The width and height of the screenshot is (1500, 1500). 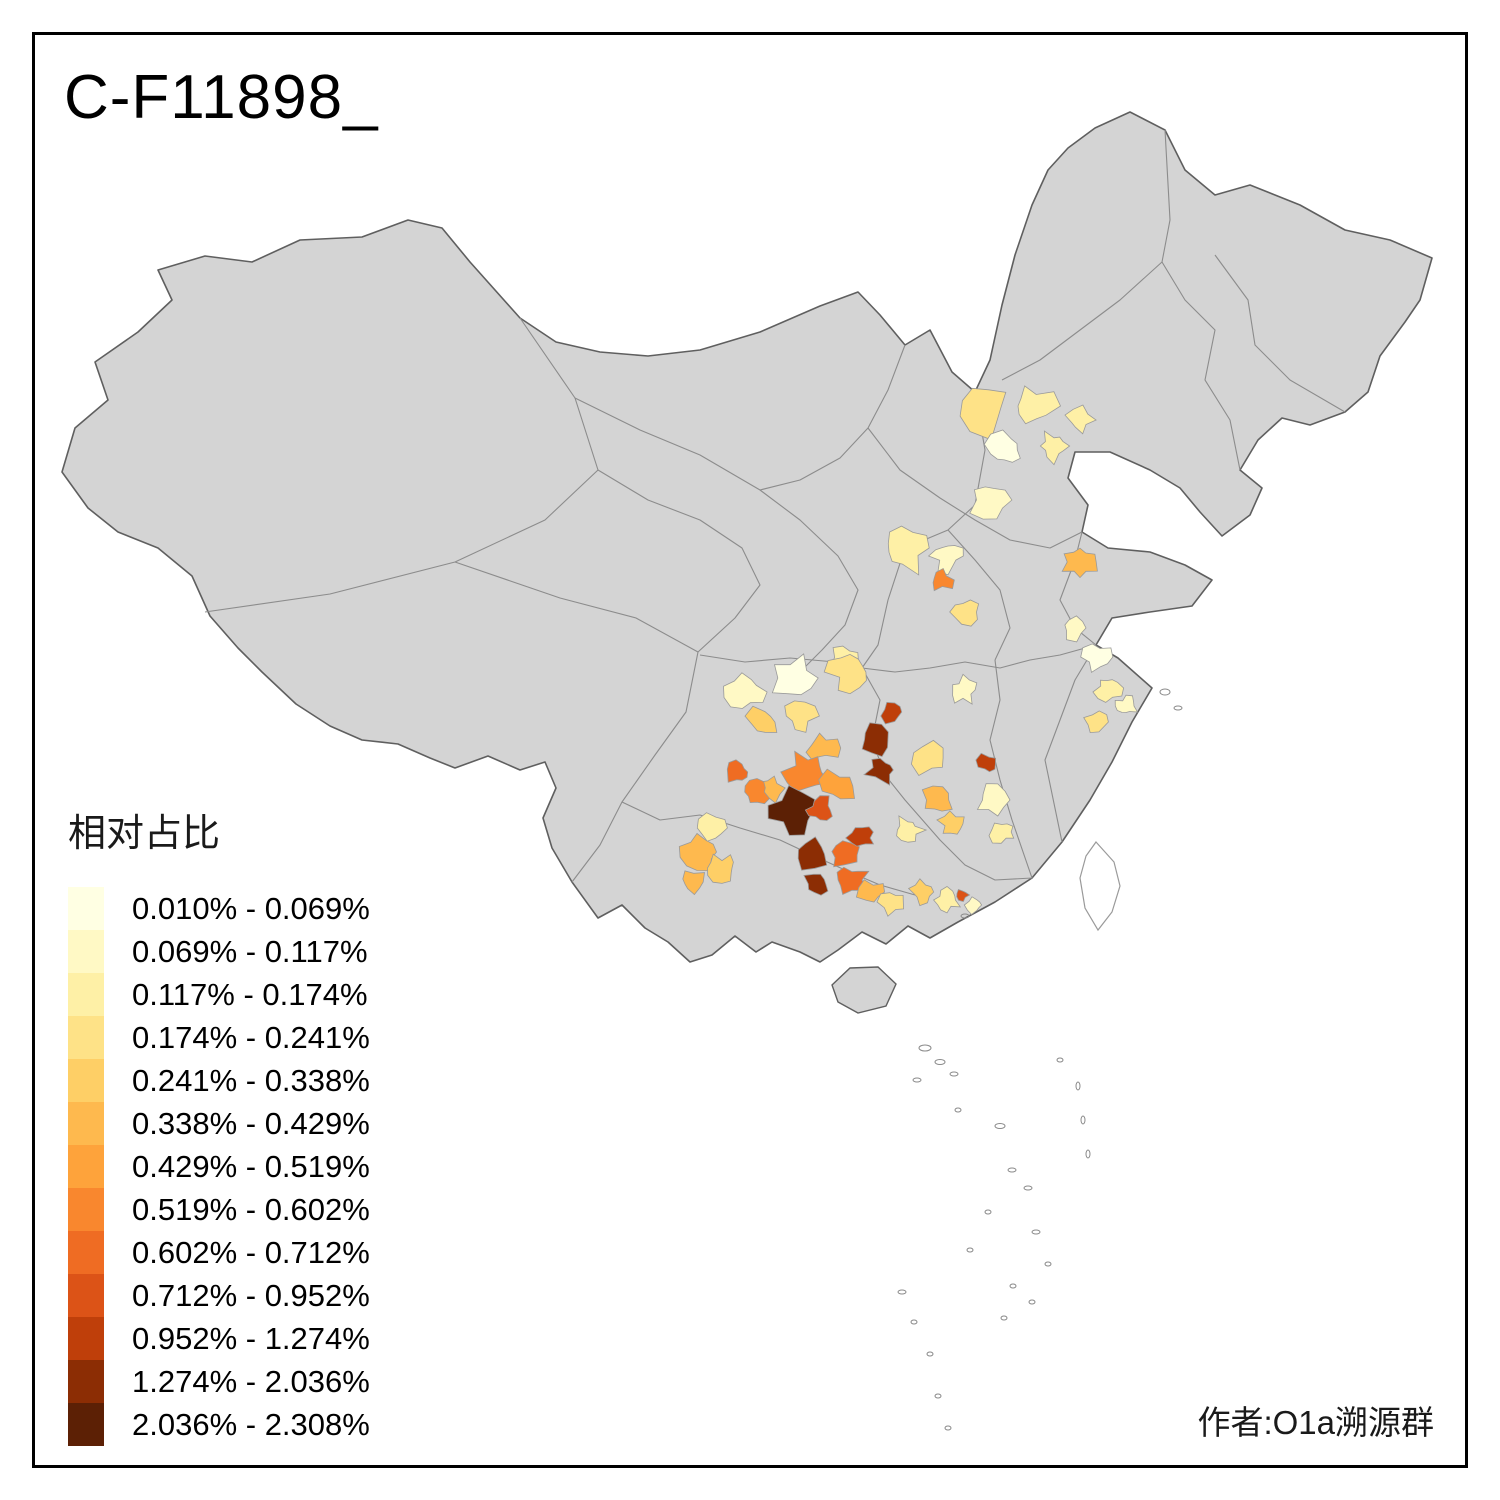 I want to click on legend-label: 0.712% - 0.952%, so click(x=251, y=1295).